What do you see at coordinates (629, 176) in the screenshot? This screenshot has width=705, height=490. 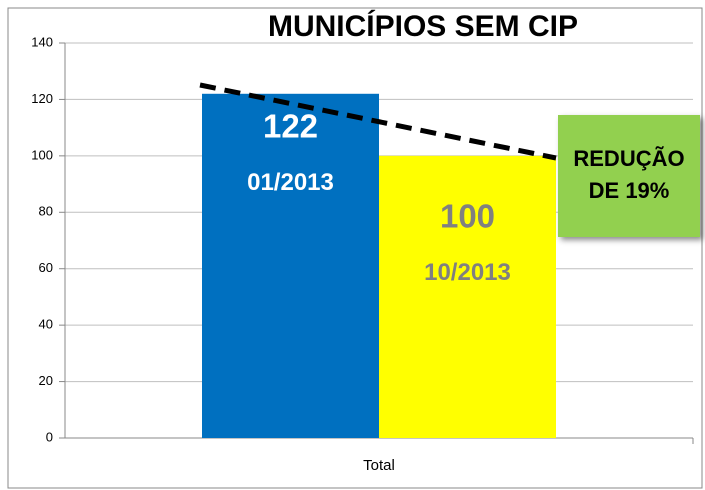 I see `annotation-box` at bounding box center [629, 176].